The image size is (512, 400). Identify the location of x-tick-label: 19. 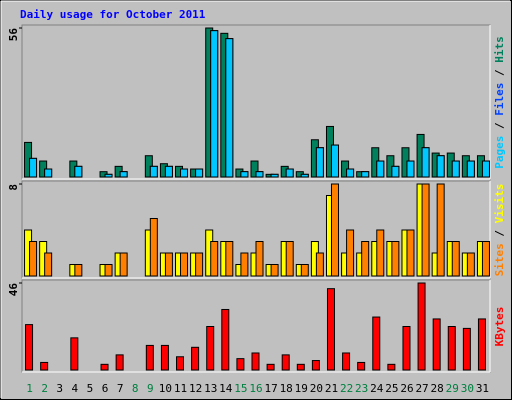
(301, 388).